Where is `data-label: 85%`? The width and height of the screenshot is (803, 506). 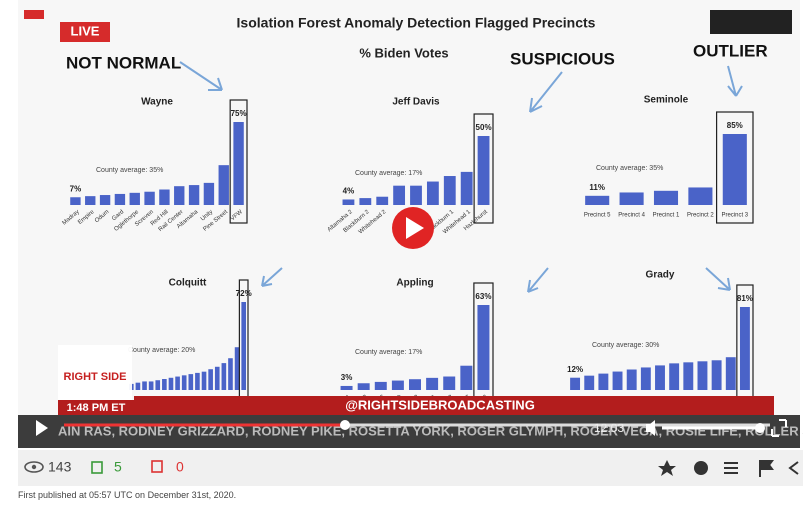
data-label: 85% is located at coordinates (735, 125).